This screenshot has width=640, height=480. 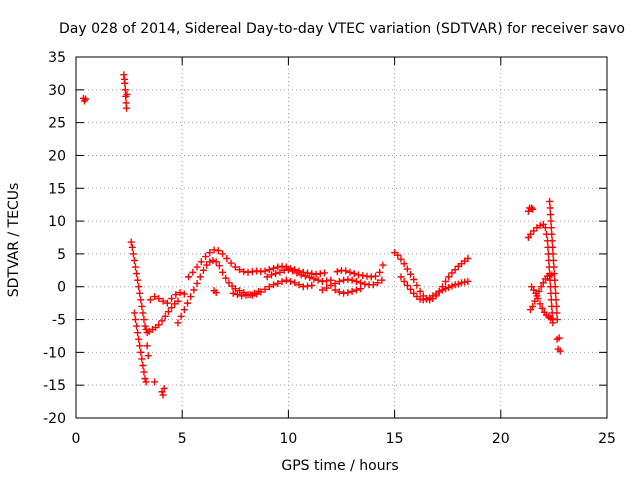 I want to click on series-arc-u, so click(x=553, y=260).